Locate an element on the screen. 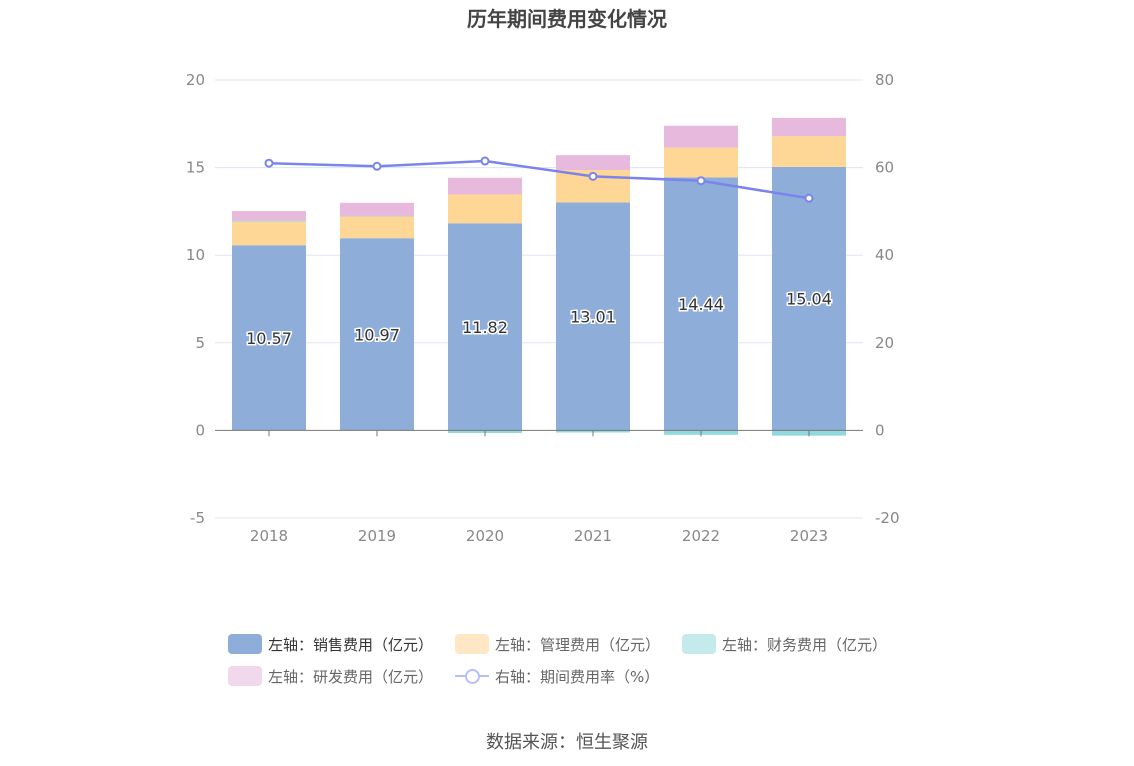 Image resolution: width=1134 pixels, height=766 pixels. x-tick-label: 2022 is located at coordinates (701, 536).